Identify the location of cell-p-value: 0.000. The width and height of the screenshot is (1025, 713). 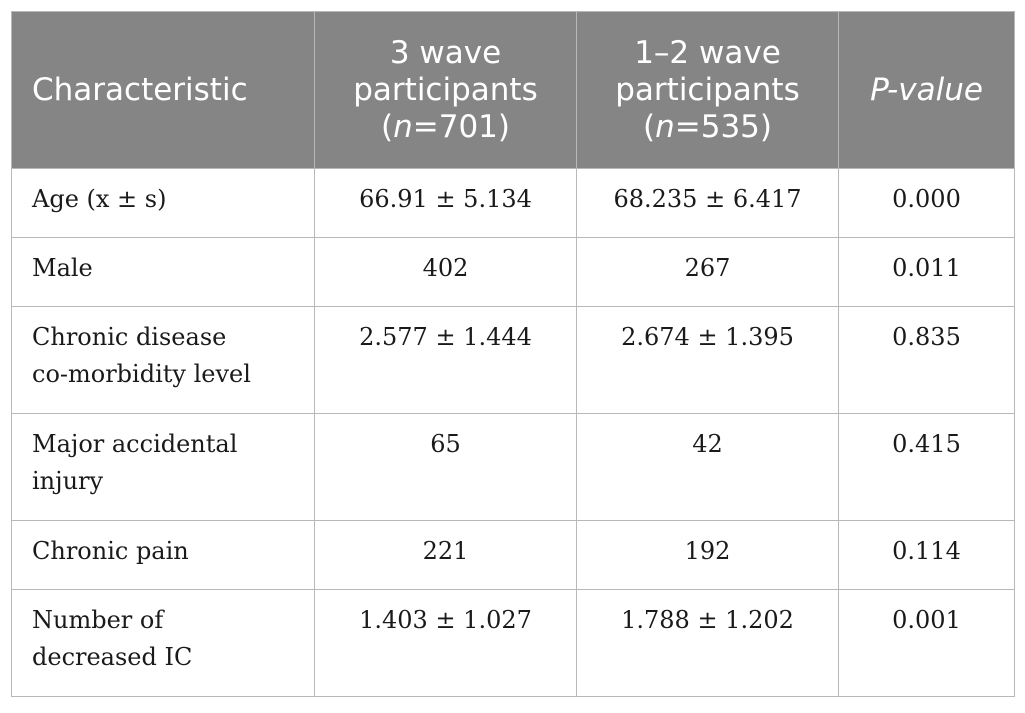
(926, 203).